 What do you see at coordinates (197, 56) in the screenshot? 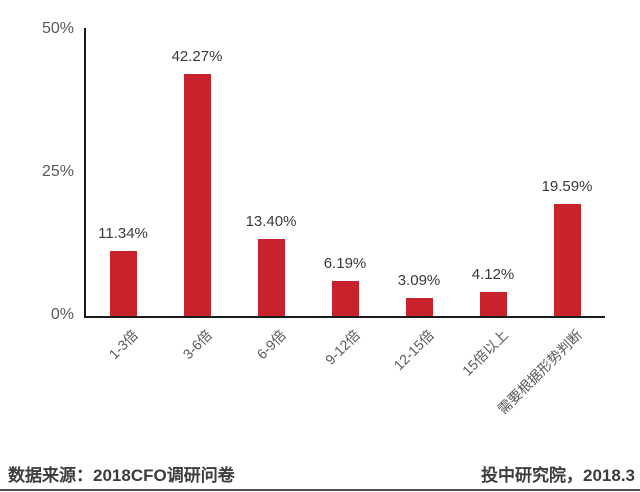
I see `bar-value-label-2: 42.27%` at bounding box center [197, 56].